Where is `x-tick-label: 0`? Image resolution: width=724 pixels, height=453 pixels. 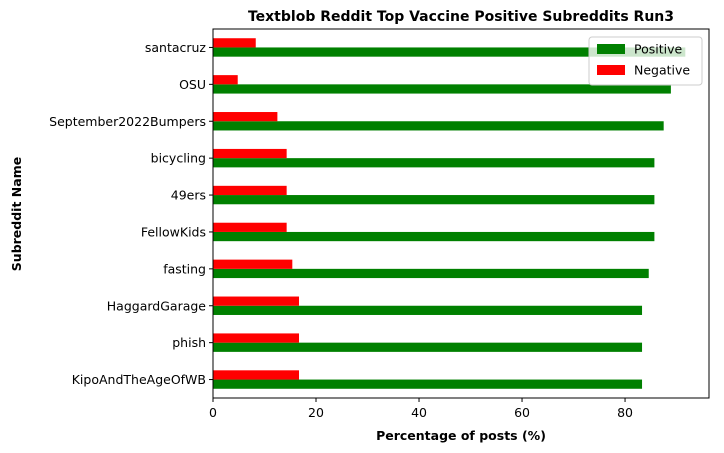 x-tick-label: 0 is located at coordinates (213, 412).